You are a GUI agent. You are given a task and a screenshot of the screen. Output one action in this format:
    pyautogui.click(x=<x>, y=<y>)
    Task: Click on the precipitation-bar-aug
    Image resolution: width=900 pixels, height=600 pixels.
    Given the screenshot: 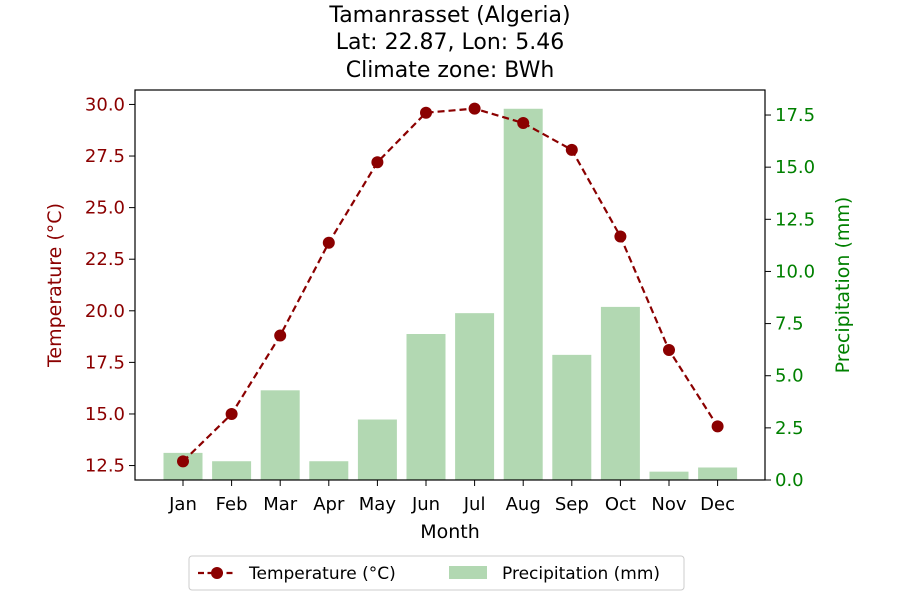 What is the action you would take?
    pyautogui.click(x=523, y=294)
    